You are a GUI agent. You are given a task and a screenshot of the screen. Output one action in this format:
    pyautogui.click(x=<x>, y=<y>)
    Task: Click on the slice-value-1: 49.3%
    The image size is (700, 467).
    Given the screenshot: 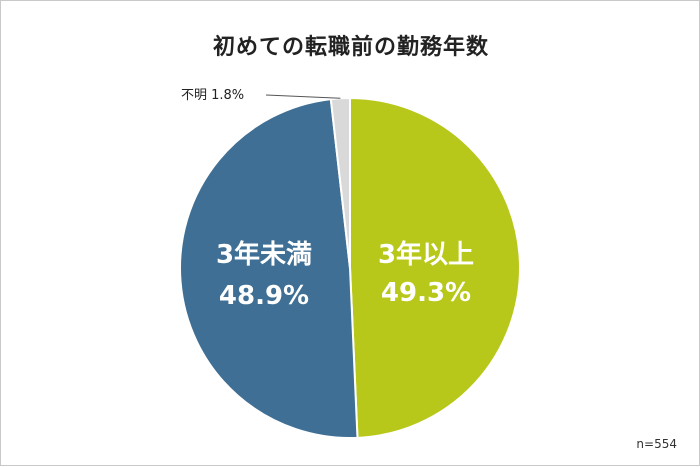 What is the action you would take?
    pyautogui.click(x=426, y=293)
    